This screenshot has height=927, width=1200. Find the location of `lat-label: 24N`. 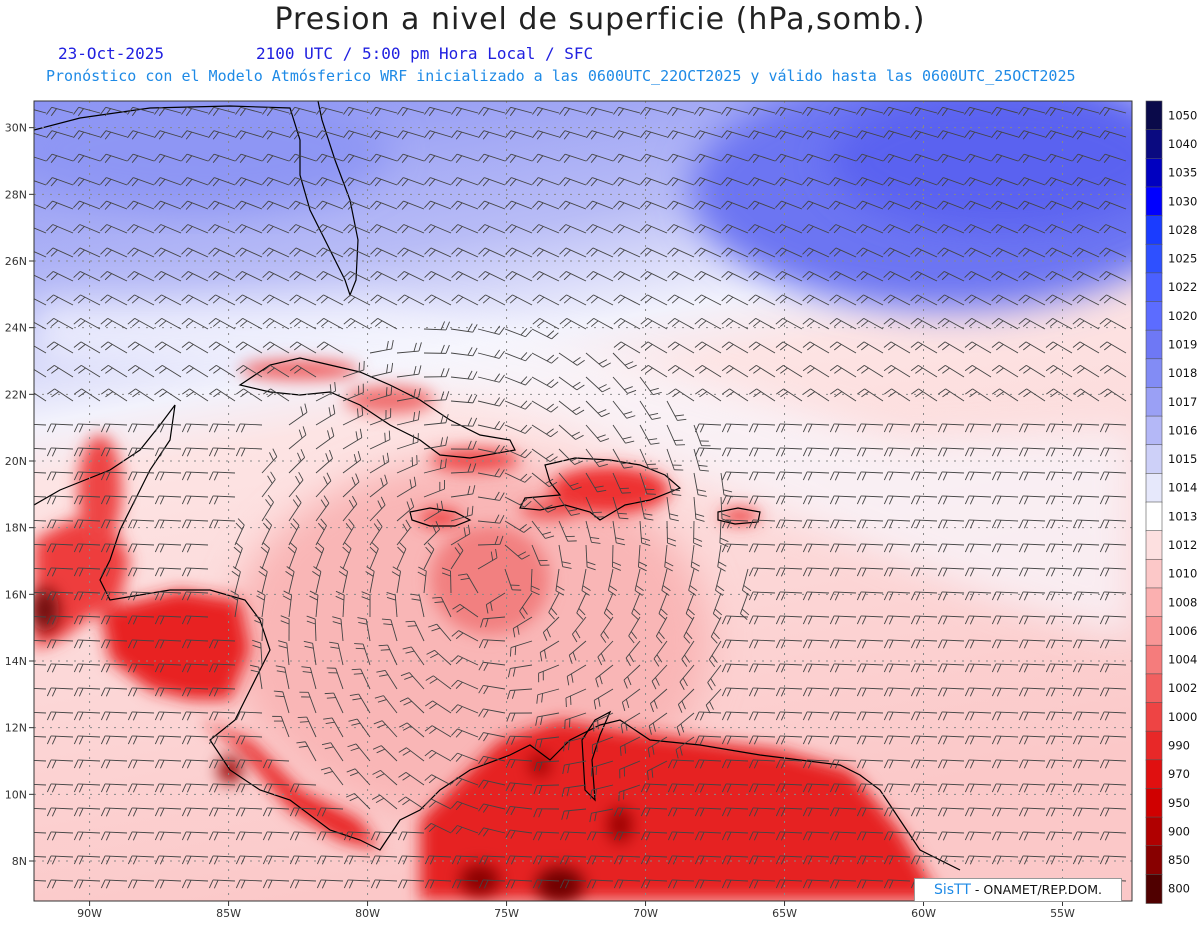

lat-label: 24N is located at coordinates (16, 328).